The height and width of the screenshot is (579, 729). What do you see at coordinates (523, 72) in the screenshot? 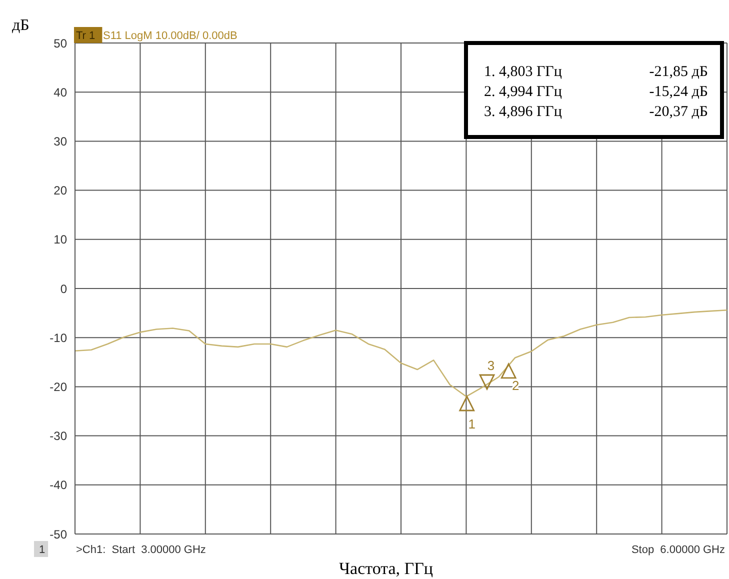
I see `annotation: 1. 4,803 ГГц` at bounding box center [523, 72].